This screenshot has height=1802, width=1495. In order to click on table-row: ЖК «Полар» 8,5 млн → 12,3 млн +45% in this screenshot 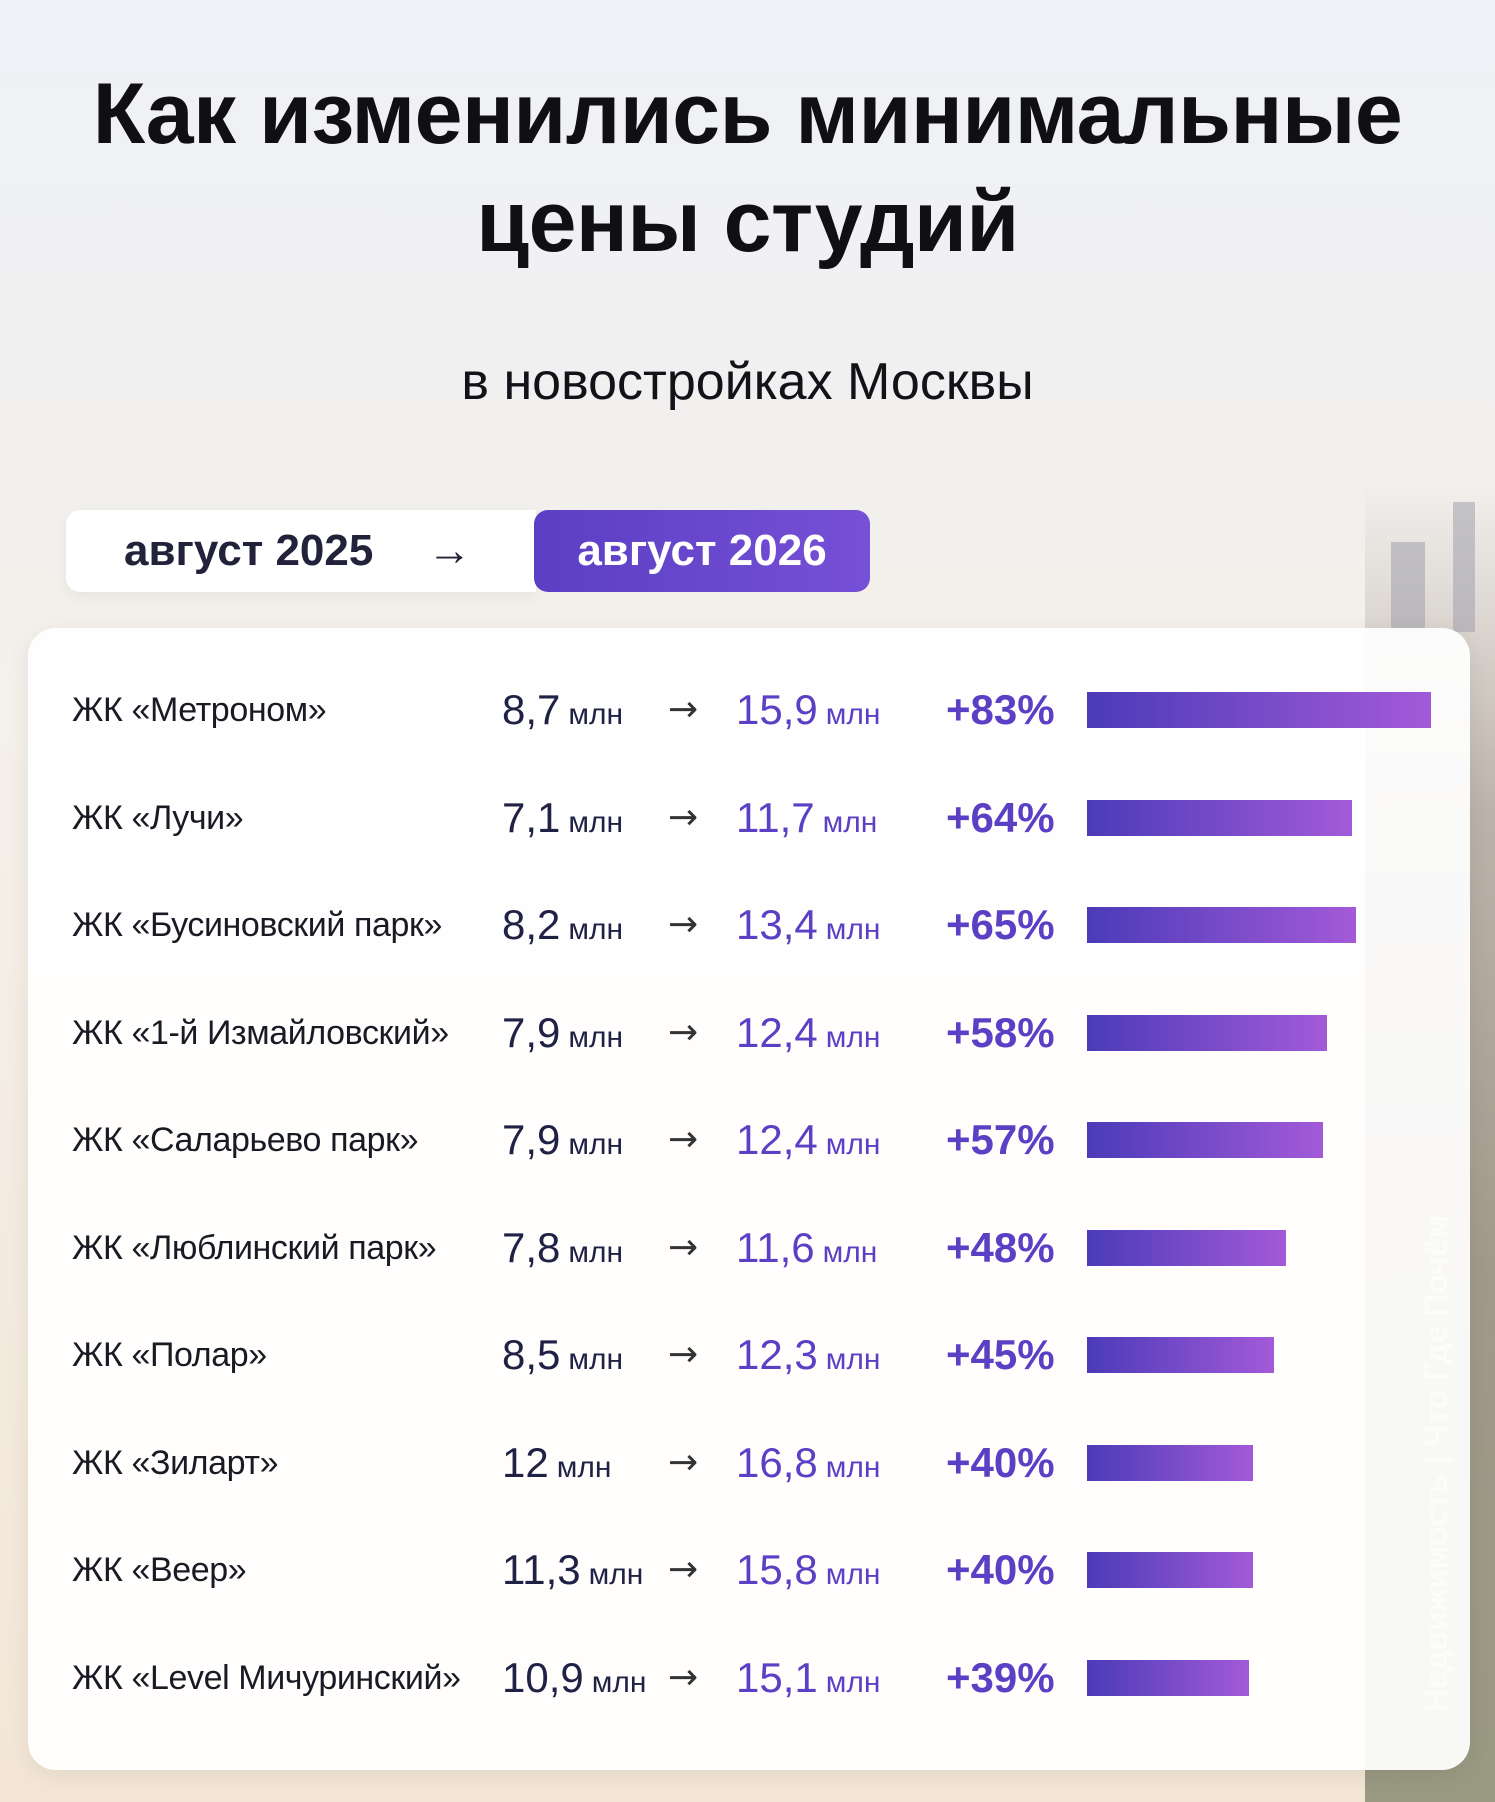, I will do `click(749, 1355)`.